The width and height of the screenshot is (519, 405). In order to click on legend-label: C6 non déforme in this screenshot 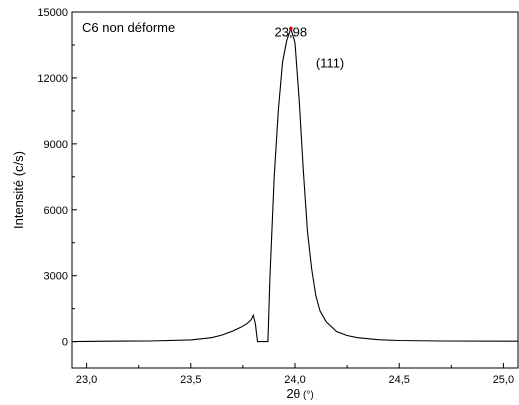, I will do `click(128, 27)`.